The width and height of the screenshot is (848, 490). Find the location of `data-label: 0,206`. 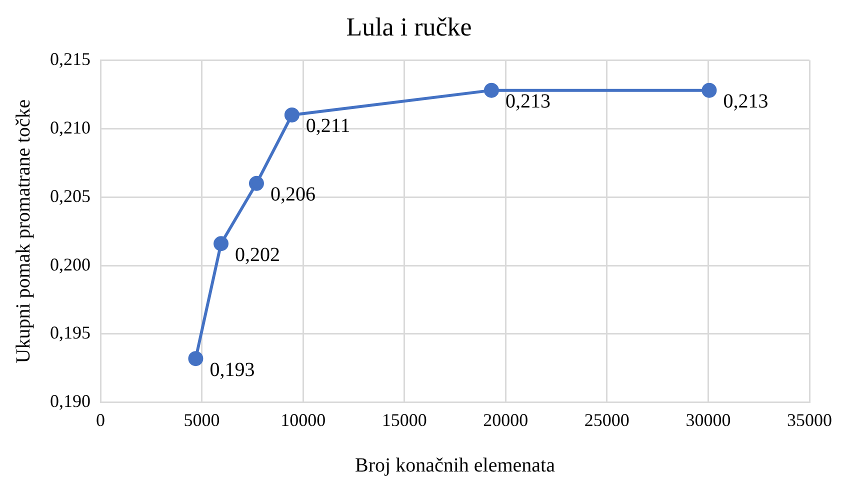

data-label: 0,206 is located at coordinates (293, 195).